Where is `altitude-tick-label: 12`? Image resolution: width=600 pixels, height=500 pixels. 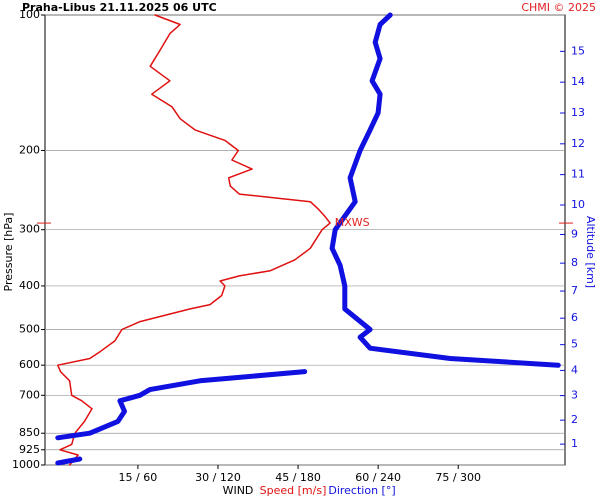 altitude-tick-label: 12 is located at coordinates (578, 143).